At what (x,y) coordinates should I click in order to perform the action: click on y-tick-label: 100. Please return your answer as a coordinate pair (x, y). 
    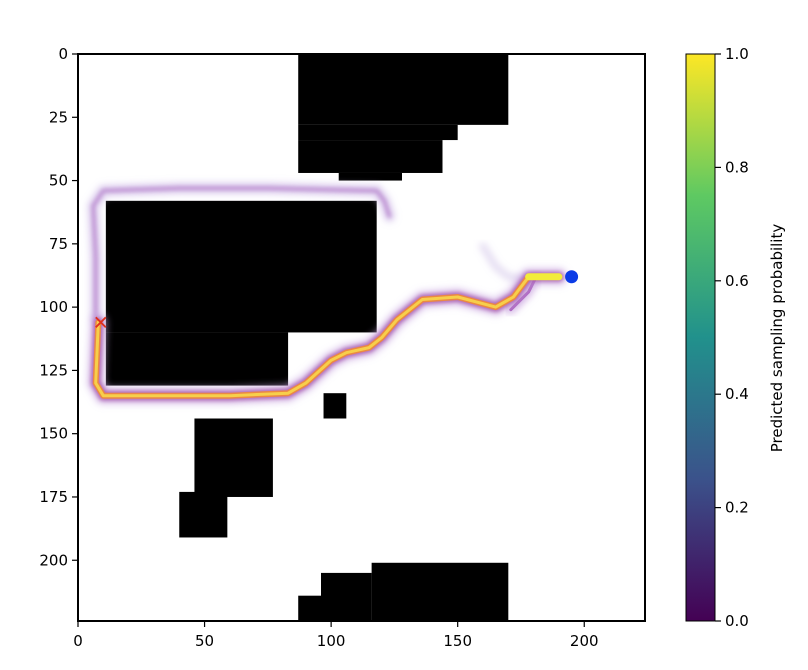
    Looking at the image, I should click on (53, 307).